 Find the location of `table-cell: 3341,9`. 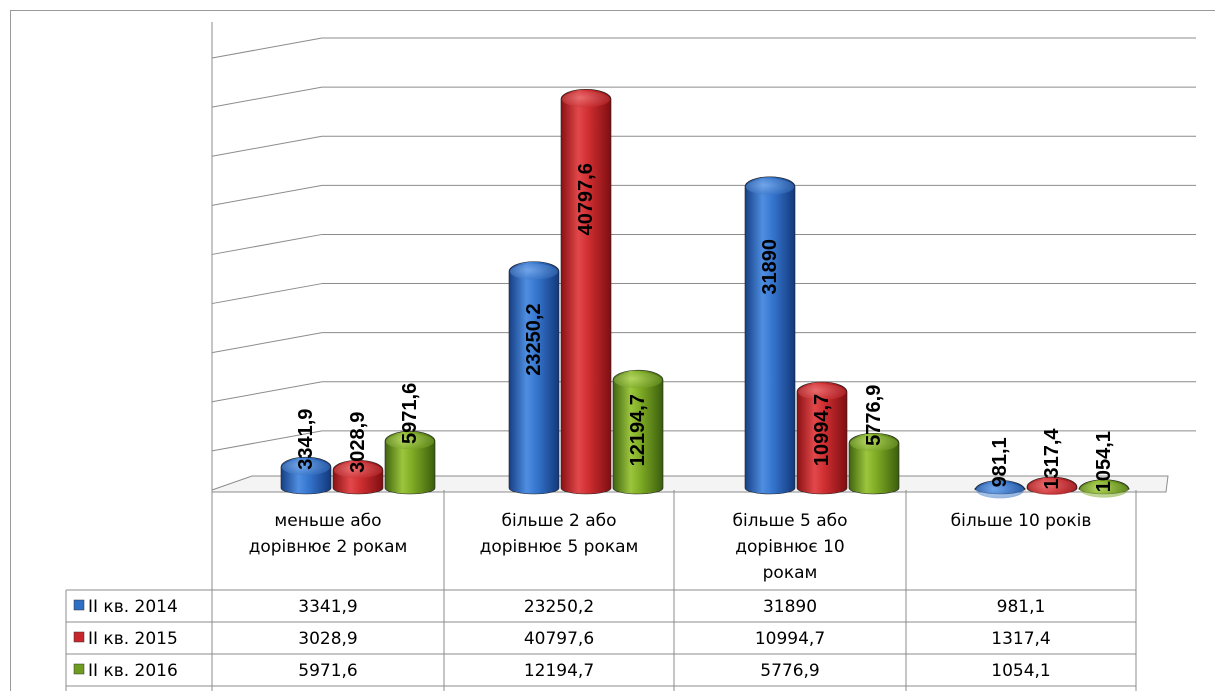

table-cell: 3341,9 is located at coordinates (327, 607).